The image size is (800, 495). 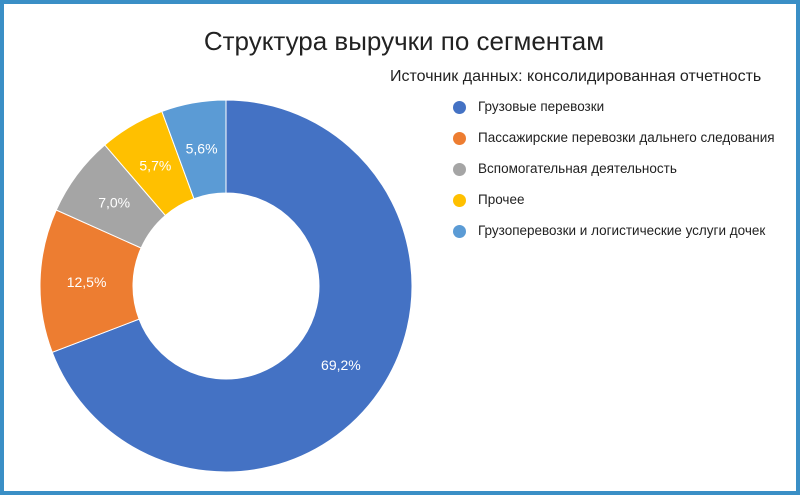 I want to click on slice-label-4: 5,6%, so click(x=202, y=149).